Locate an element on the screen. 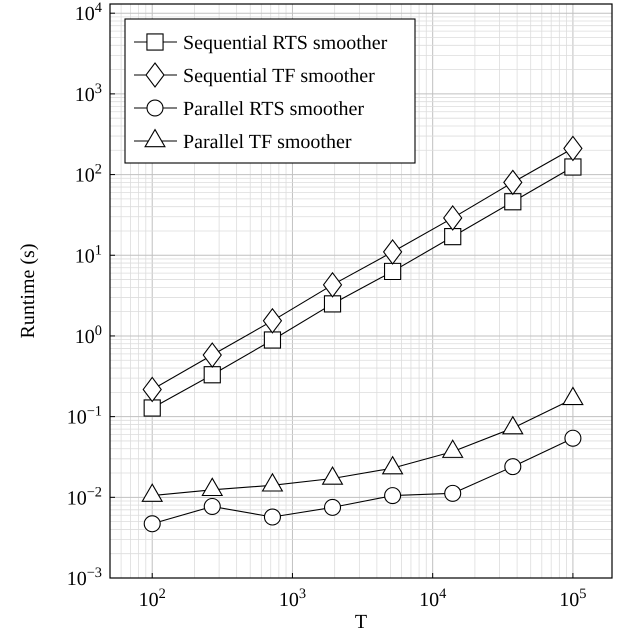 The width and height of the screenshot is (624, 637). legend-label: Parallel RTS smoother is located at coordinates (273, 109).